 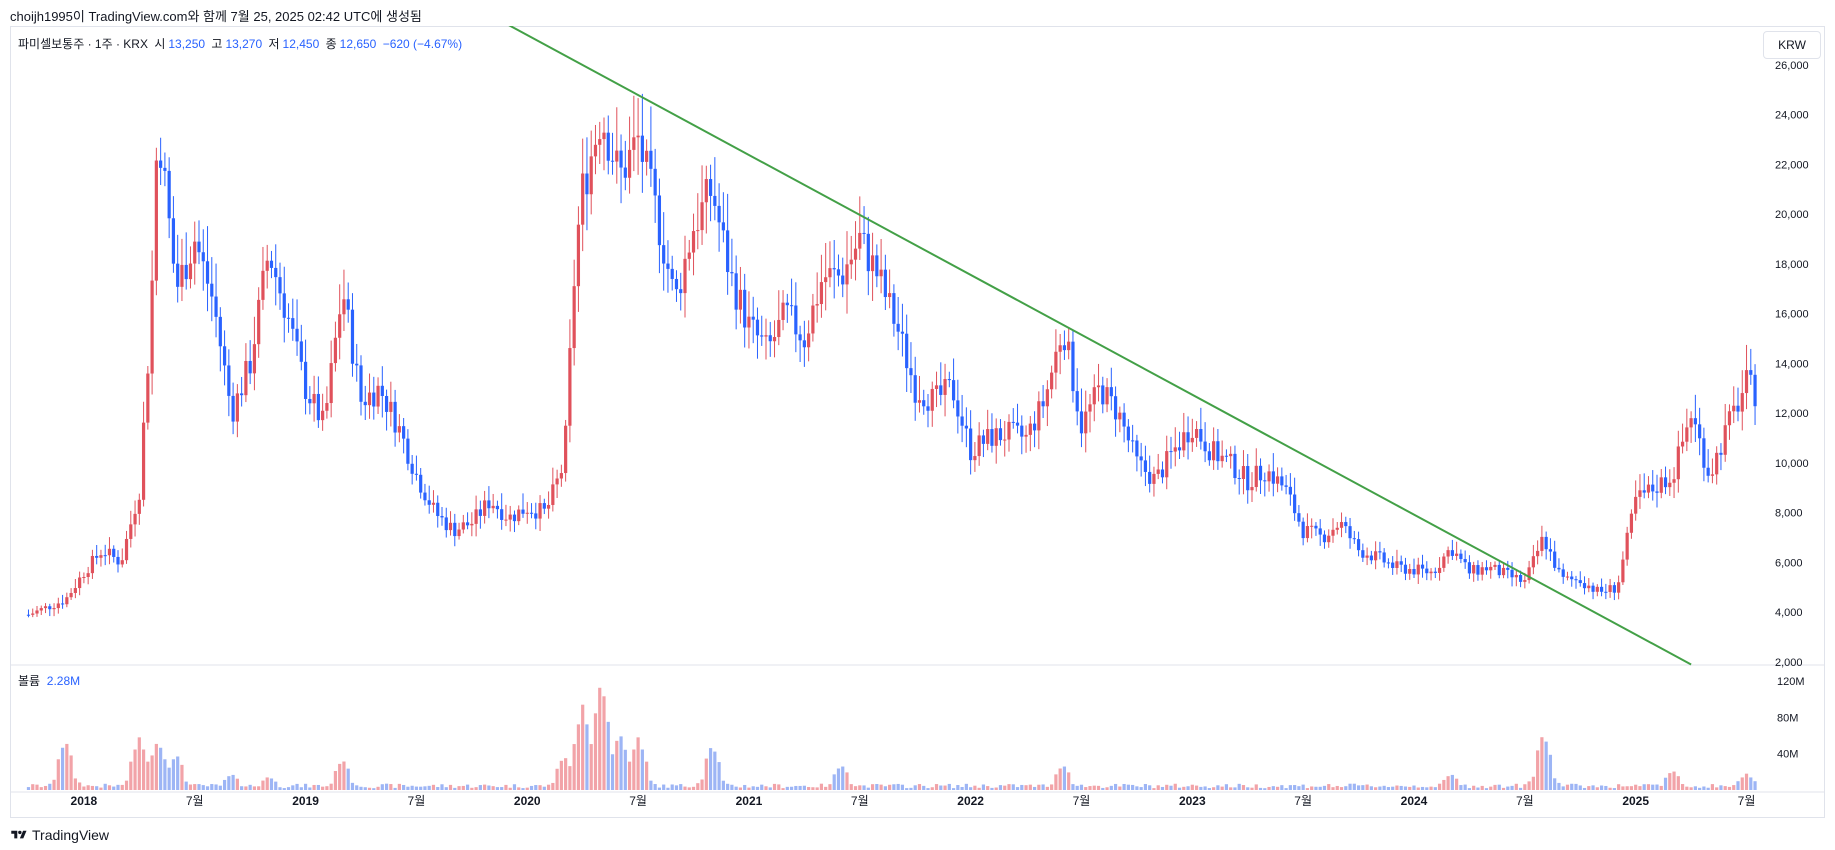 What do you see at coordinates (1792, 66) in the screenshot?
I see `price-axis-tick: 26,000` at bounding box center [1792, 66].